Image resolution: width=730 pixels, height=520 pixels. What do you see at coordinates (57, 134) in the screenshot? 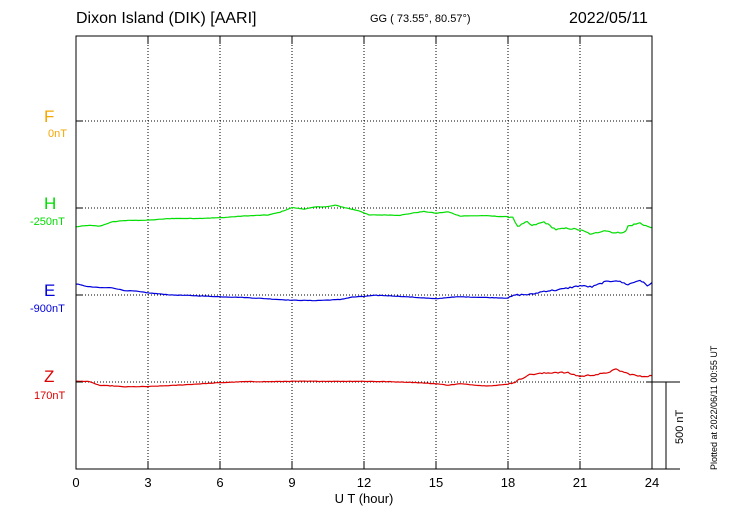
I see `channel-f-baseline: 0nT` at bounding box center [57, 134].